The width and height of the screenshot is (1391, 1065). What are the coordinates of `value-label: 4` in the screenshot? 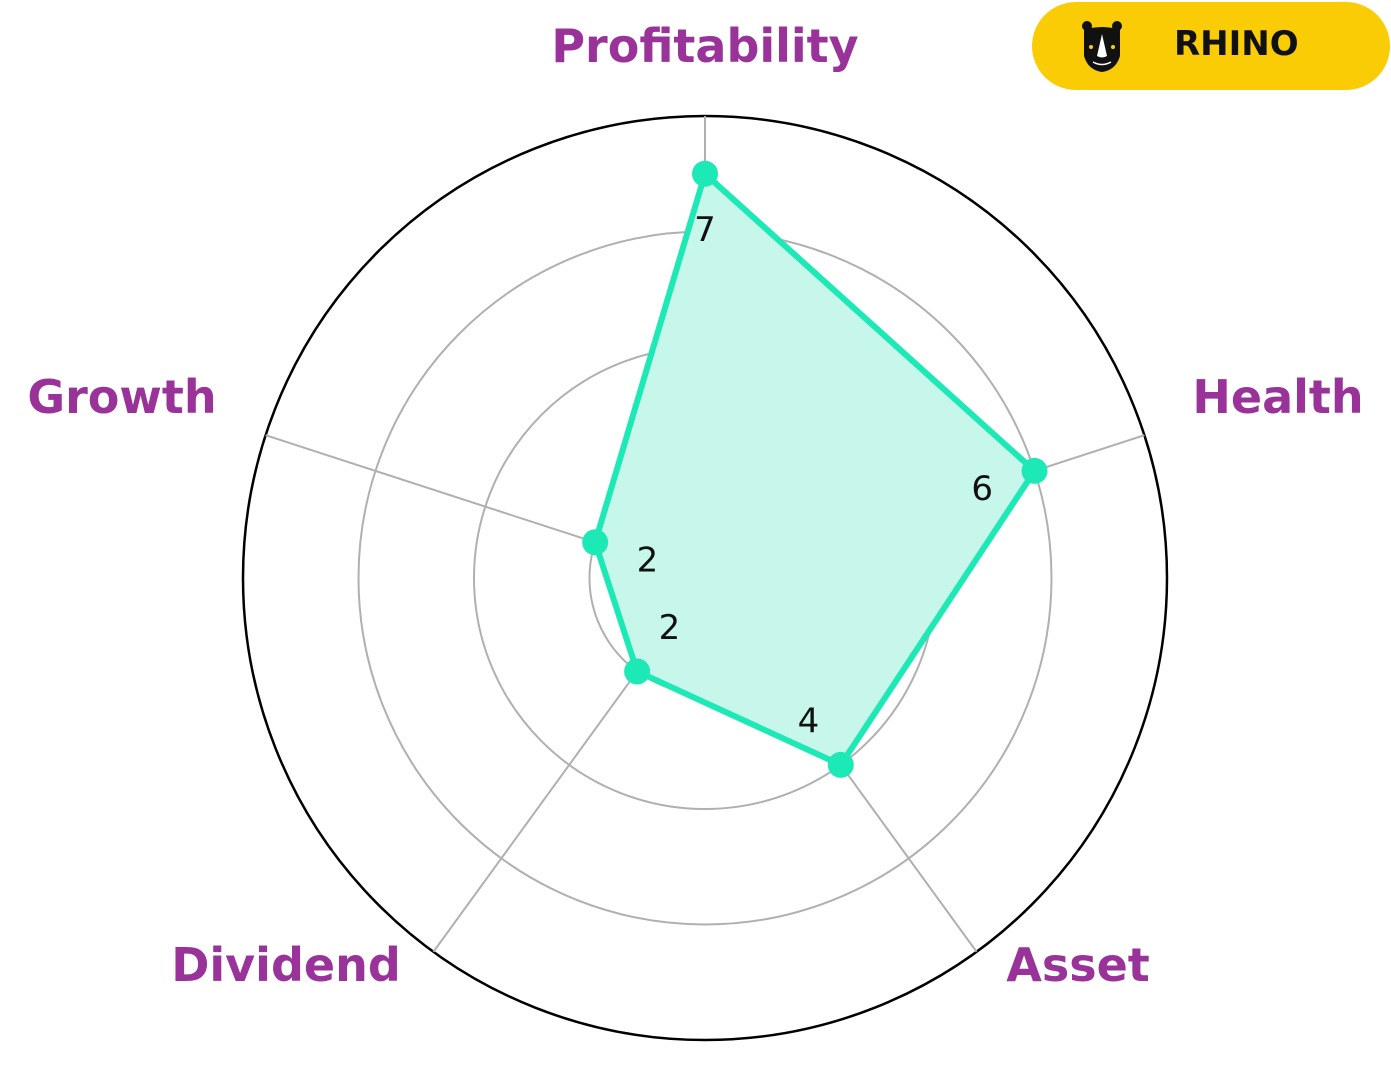 It's located at (809, 721).